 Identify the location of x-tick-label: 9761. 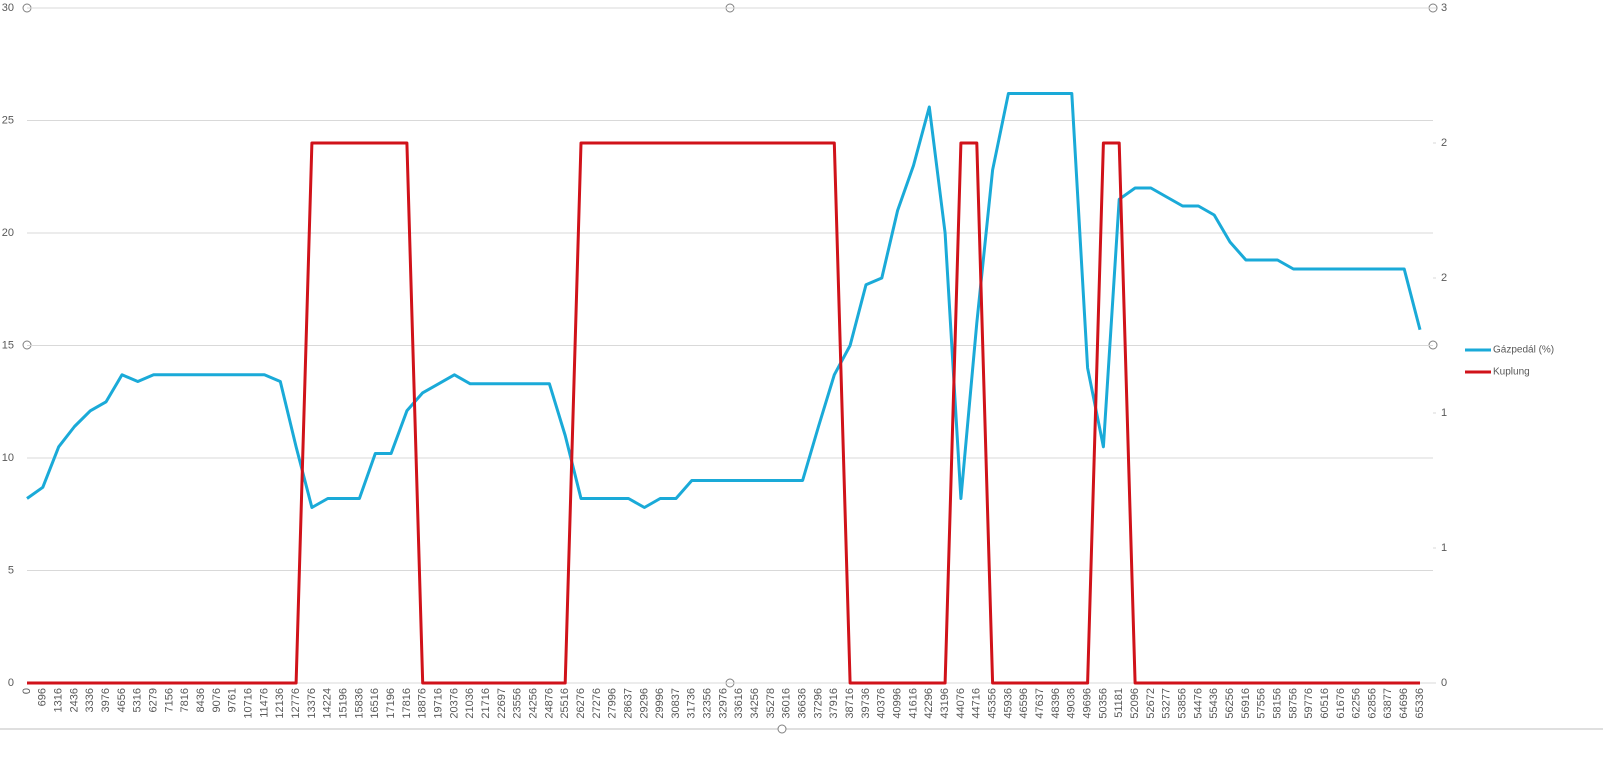
(233, 700).